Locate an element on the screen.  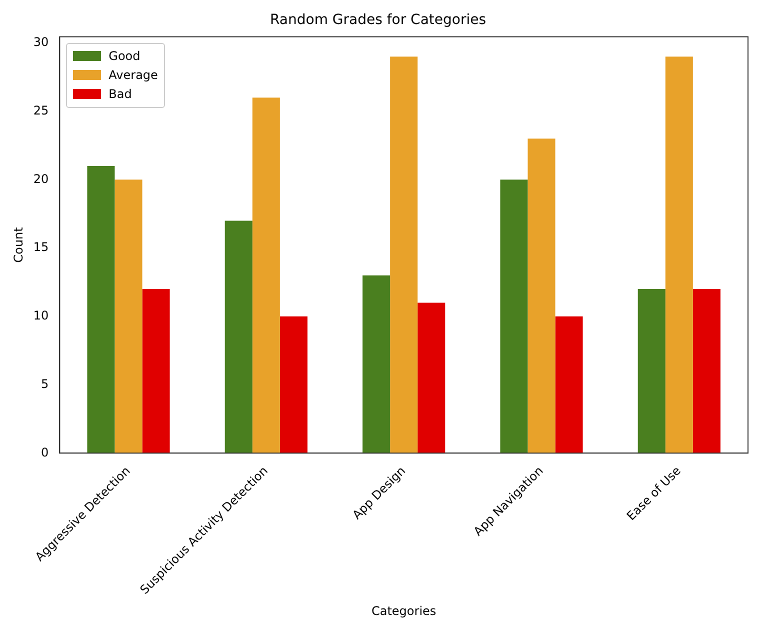
y-tick-label: 30 is located at coordinates (41, 42).